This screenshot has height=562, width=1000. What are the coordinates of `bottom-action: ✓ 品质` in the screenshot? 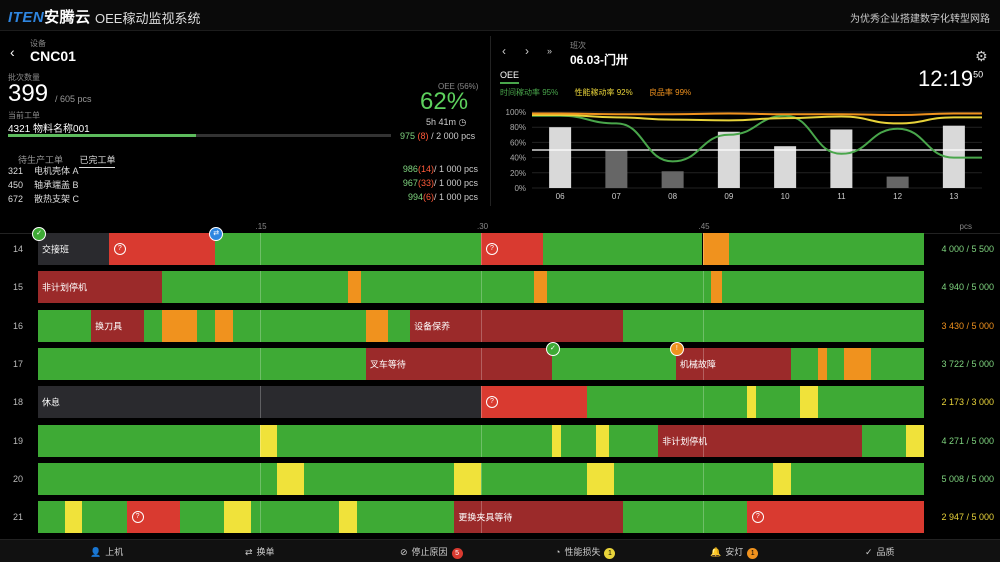 It's located at (880, 551).